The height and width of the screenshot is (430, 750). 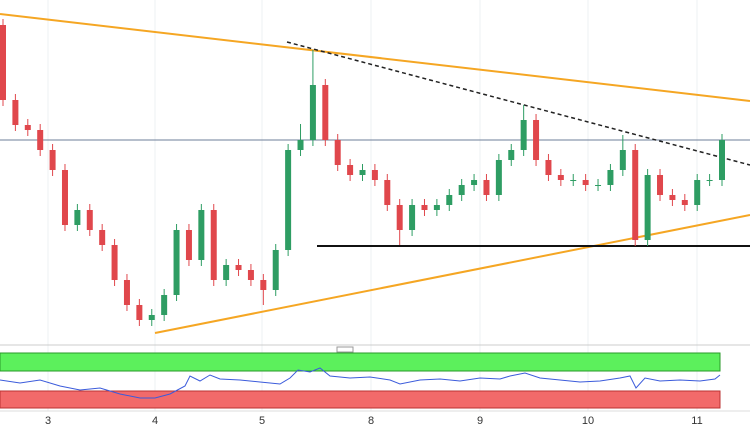 I want to click on x-tick-label: 10, so click(x=588, y=421).